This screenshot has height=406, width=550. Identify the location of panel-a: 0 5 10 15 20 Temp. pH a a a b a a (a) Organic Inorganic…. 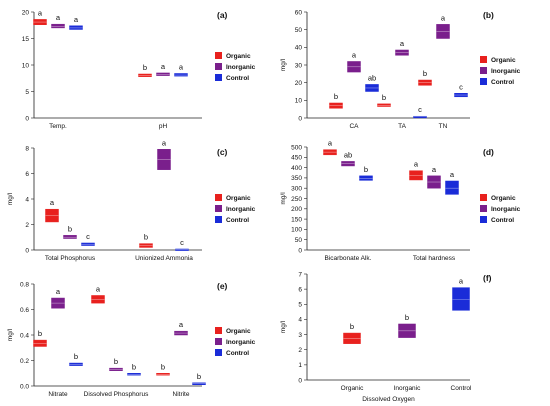
(139, 69).